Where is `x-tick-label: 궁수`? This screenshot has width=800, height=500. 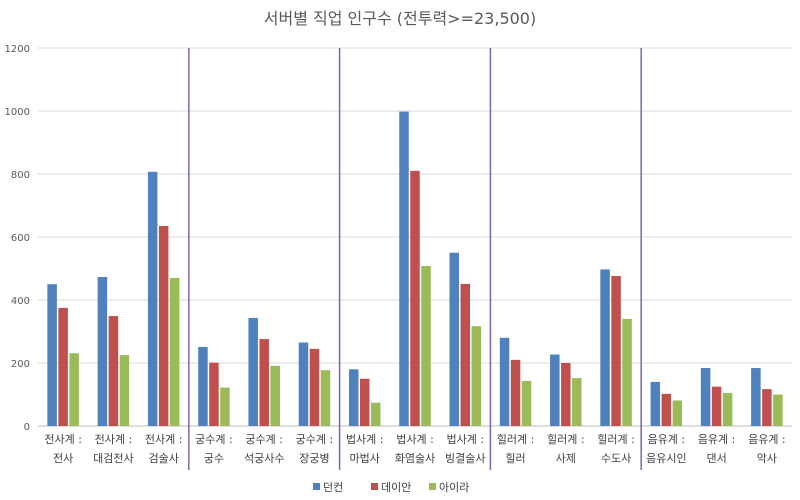 x-tick-label: 궁수 is located at coordinates (214, 458).